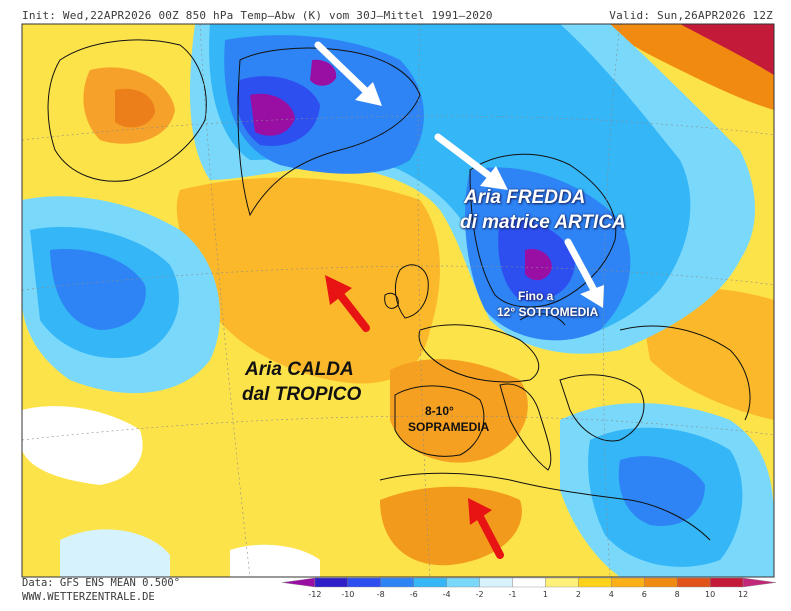 The image size is (791, 611). Describe the element at coordinates (323, 72) in the screenshot. I see `cold-anomaly-greenland-peak2` at that location.